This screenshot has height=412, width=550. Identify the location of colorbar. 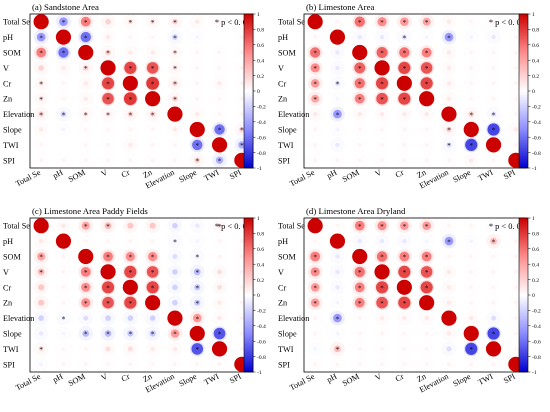
(248, 295).